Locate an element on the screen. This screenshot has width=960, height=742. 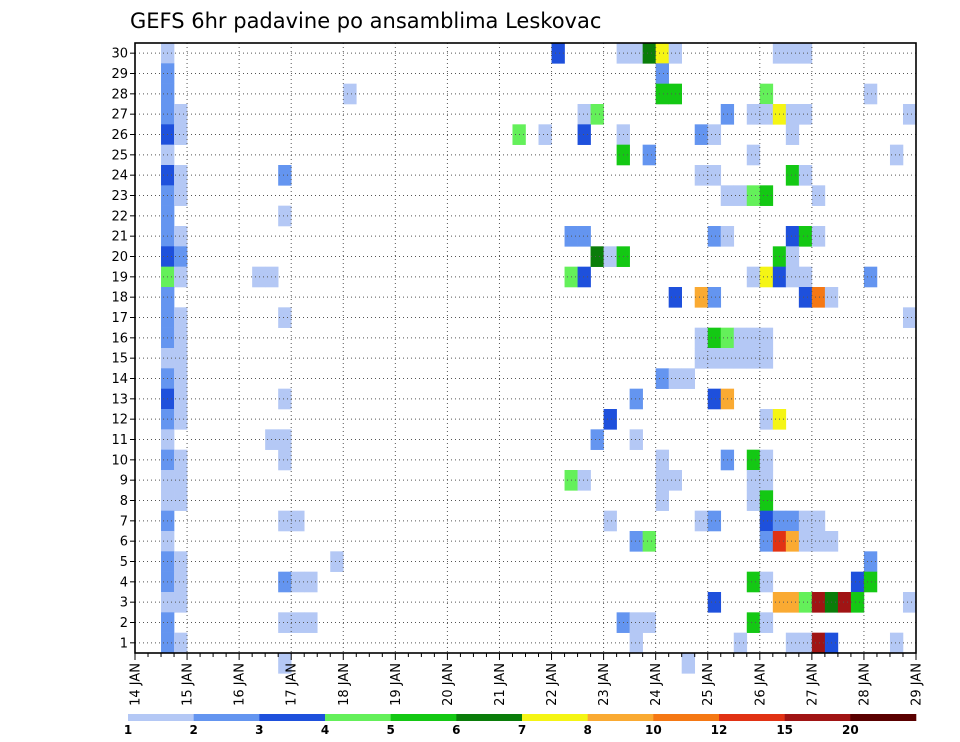
y-tick-label: 22 is located at coordinates (119, 216).